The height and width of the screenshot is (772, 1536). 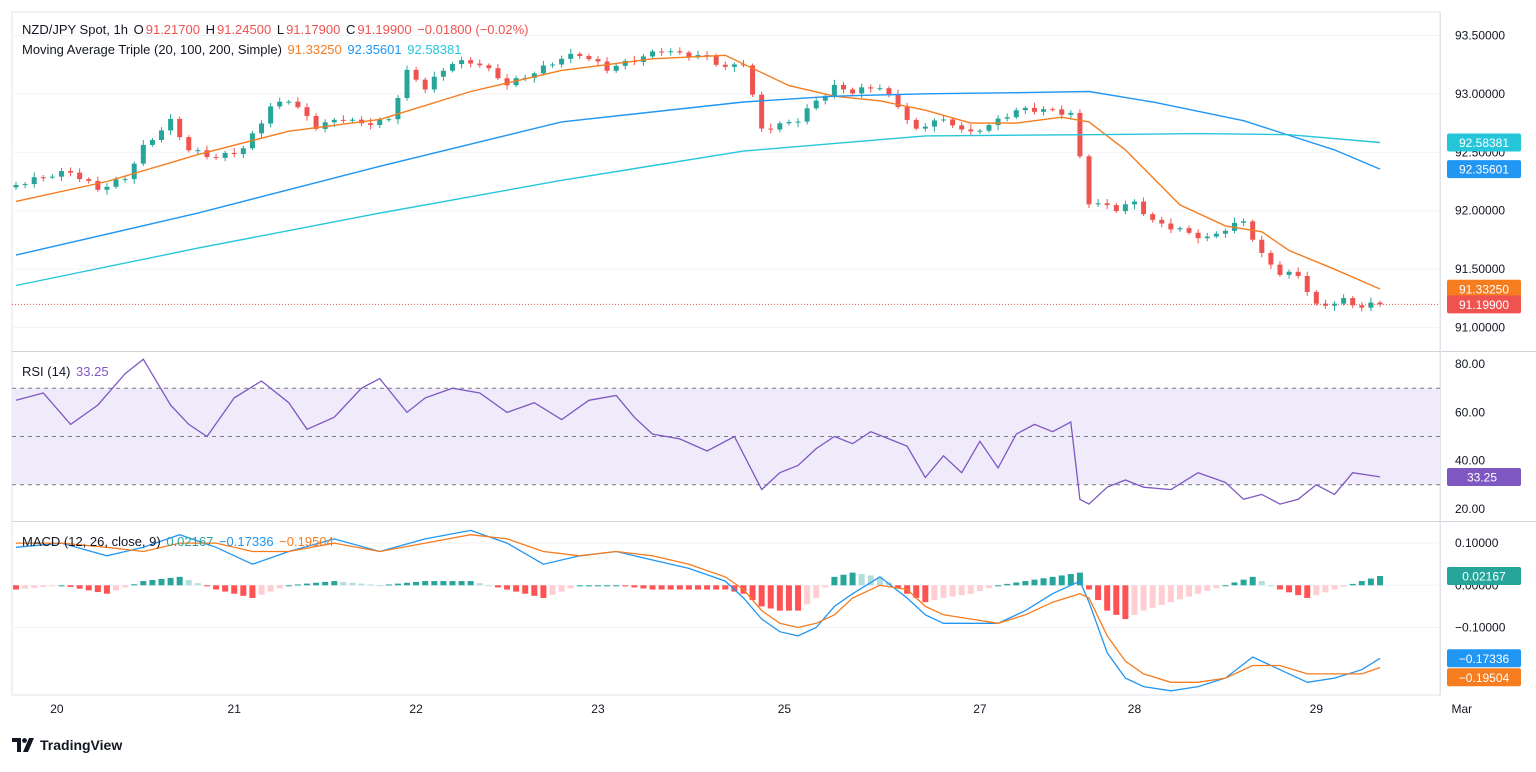 What do you see at coordinates (244, 29) in the screenshot?
I see `high-value: 91.24500` at bounding box center [244, 29].